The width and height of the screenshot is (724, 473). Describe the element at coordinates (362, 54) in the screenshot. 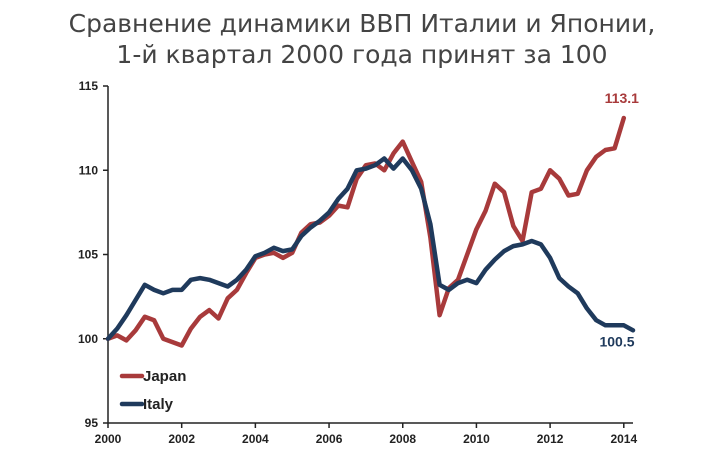

I see `chart-title-line-2: 1-й квартал 2000 года принят за 100` at that location.